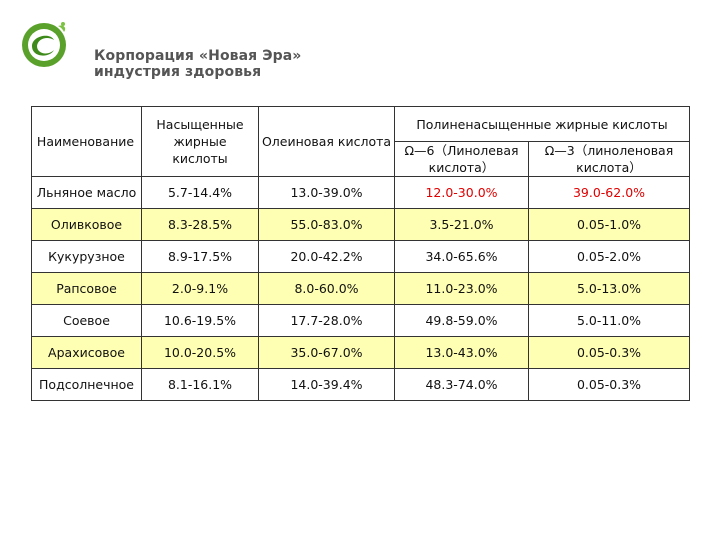 This screenshot has height=540, width=720. What do you see at coordinates (461, 192) in the screenshot?
I see `omega6-cell: 12.0-30.0%` at bounding box center [461, 192].